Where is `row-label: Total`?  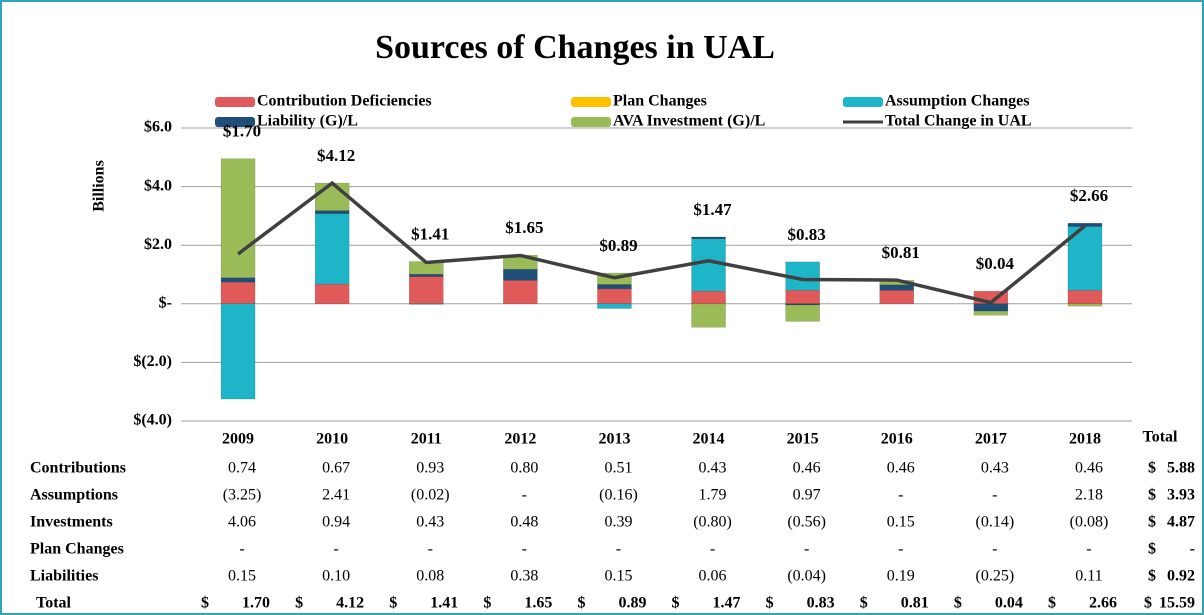 row-label: Total is located at coordinates (54, 603).